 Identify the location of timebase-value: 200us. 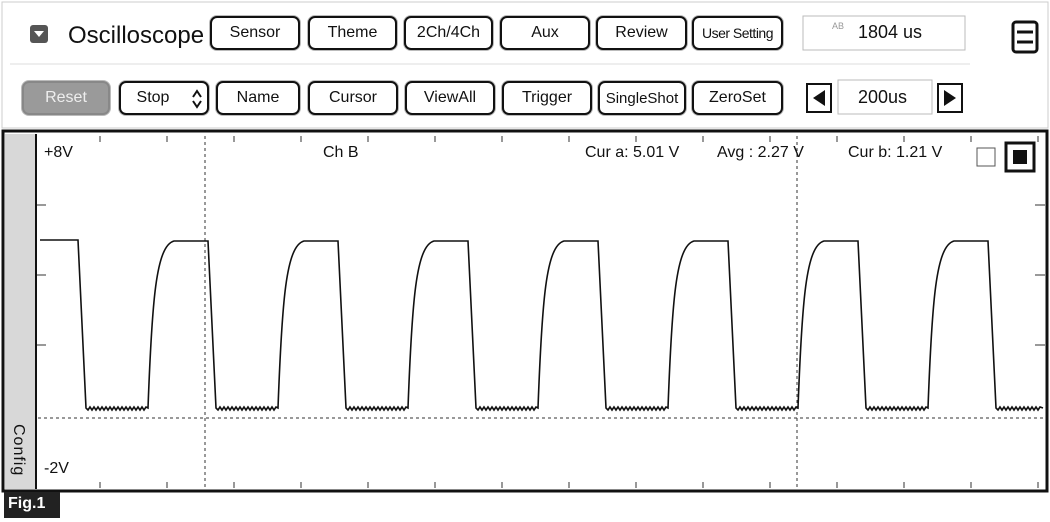
(883, 97).